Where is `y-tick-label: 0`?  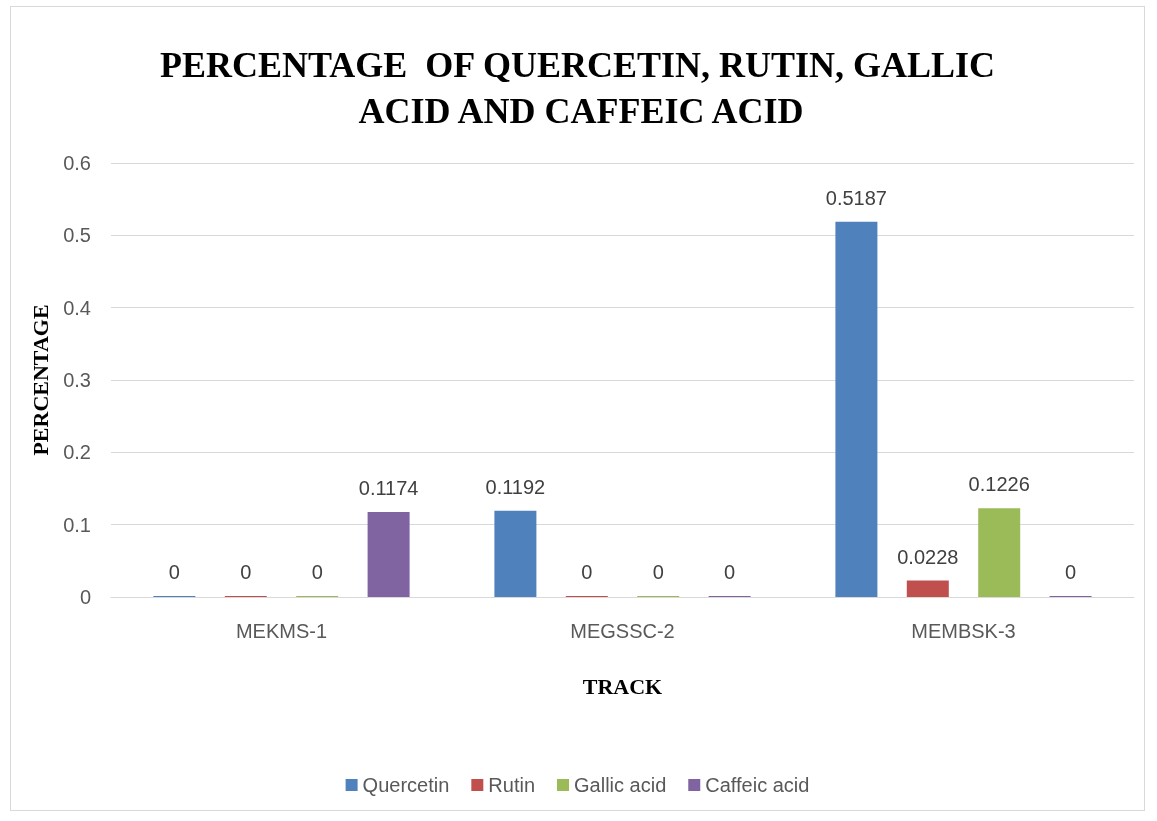
y-tick-label: 0 is located at coordinates (85, 597).